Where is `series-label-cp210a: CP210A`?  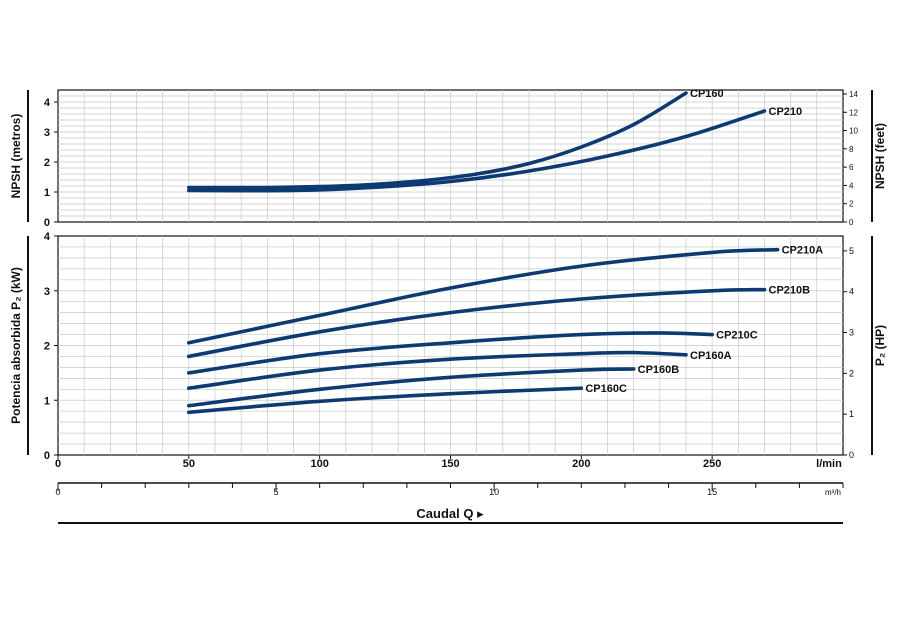
series-label-cp210a: CP210A is located at coordinates (803, 251).